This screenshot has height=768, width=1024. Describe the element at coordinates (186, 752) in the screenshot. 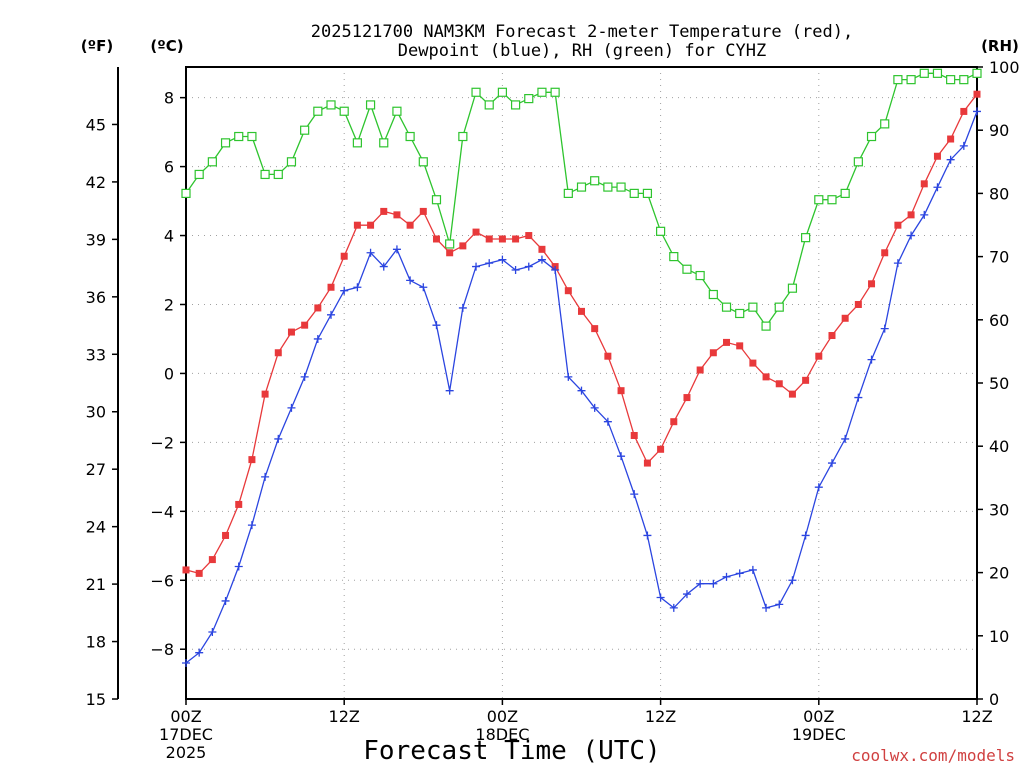

I see `x-tick-year-label: 2025` at that location.